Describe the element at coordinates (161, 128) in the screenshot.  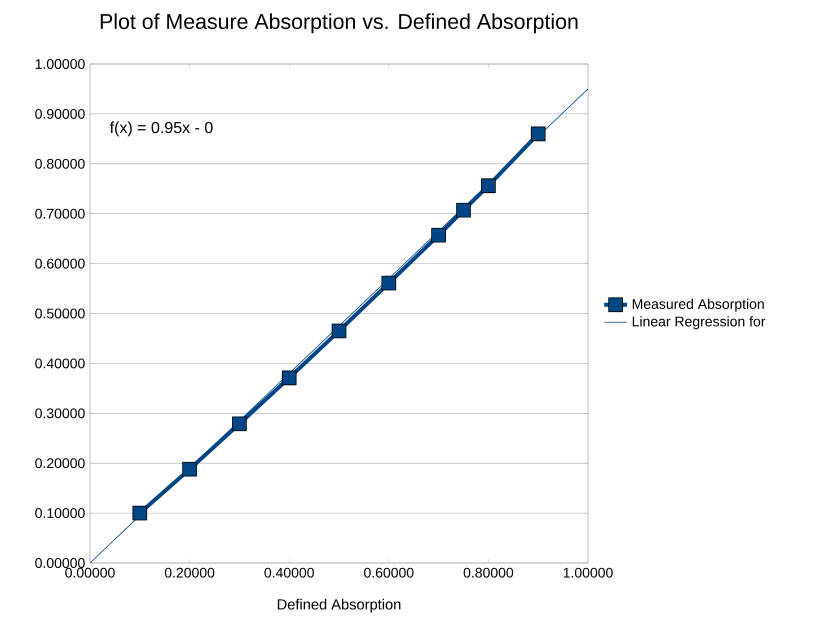
I see `annotation: f(x) = 0.95x - 0` at that location.